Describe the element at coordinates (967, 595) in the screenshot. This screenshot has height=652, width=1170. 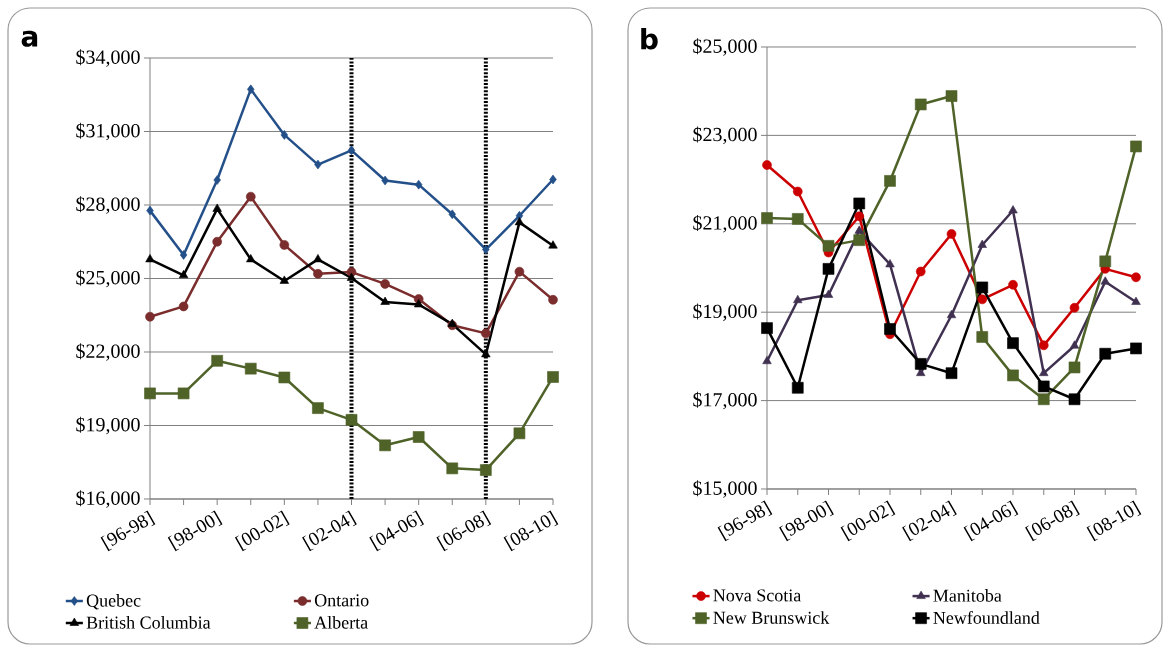
I see `legend-label: Manitoba` at that location.